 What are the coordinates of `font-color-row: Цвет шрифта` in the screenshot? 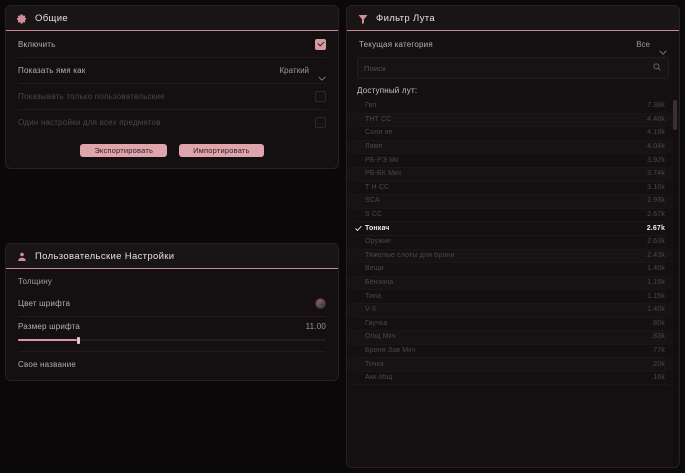 It's located at (172, 303).